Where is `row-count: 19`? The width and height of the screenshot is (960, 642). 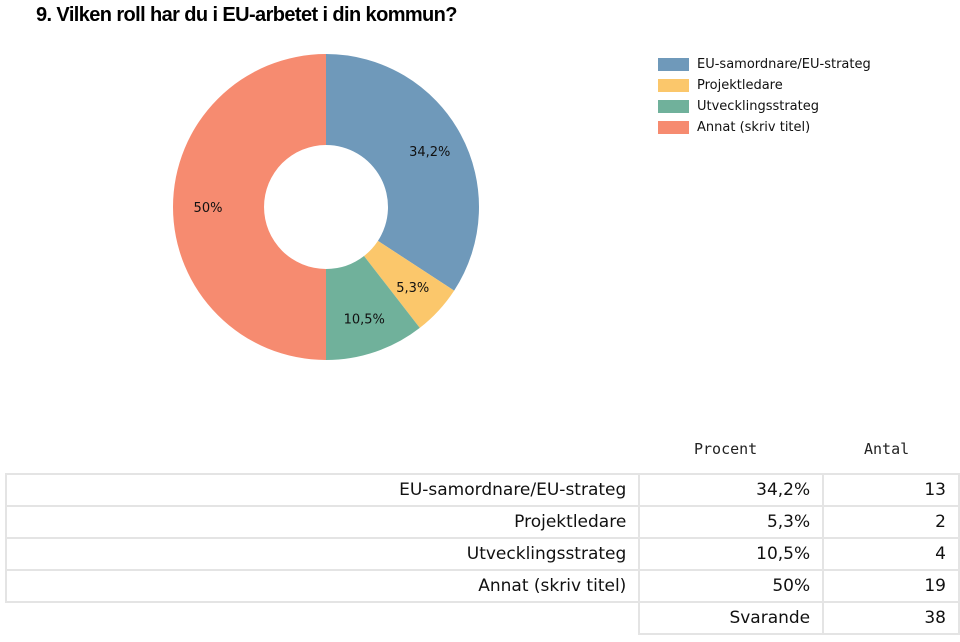
row-count: 19 is located at coordinates (891, 586).